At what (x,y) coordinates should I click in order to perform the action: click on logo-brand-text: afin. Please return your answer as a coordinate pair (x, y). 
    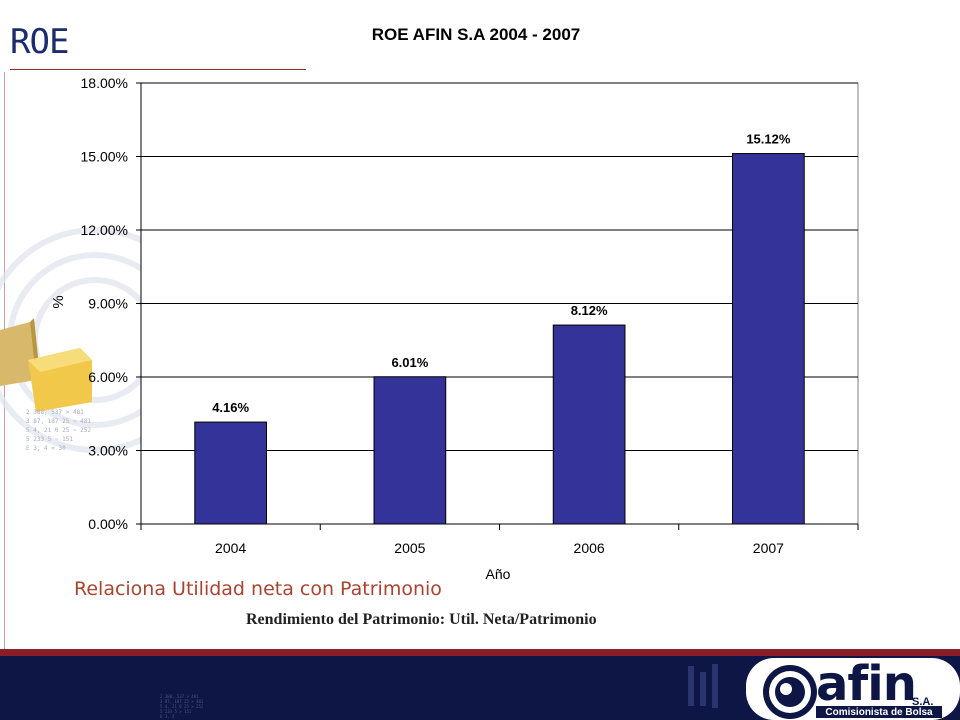
    Looking at the image, I should click on (866, 684).